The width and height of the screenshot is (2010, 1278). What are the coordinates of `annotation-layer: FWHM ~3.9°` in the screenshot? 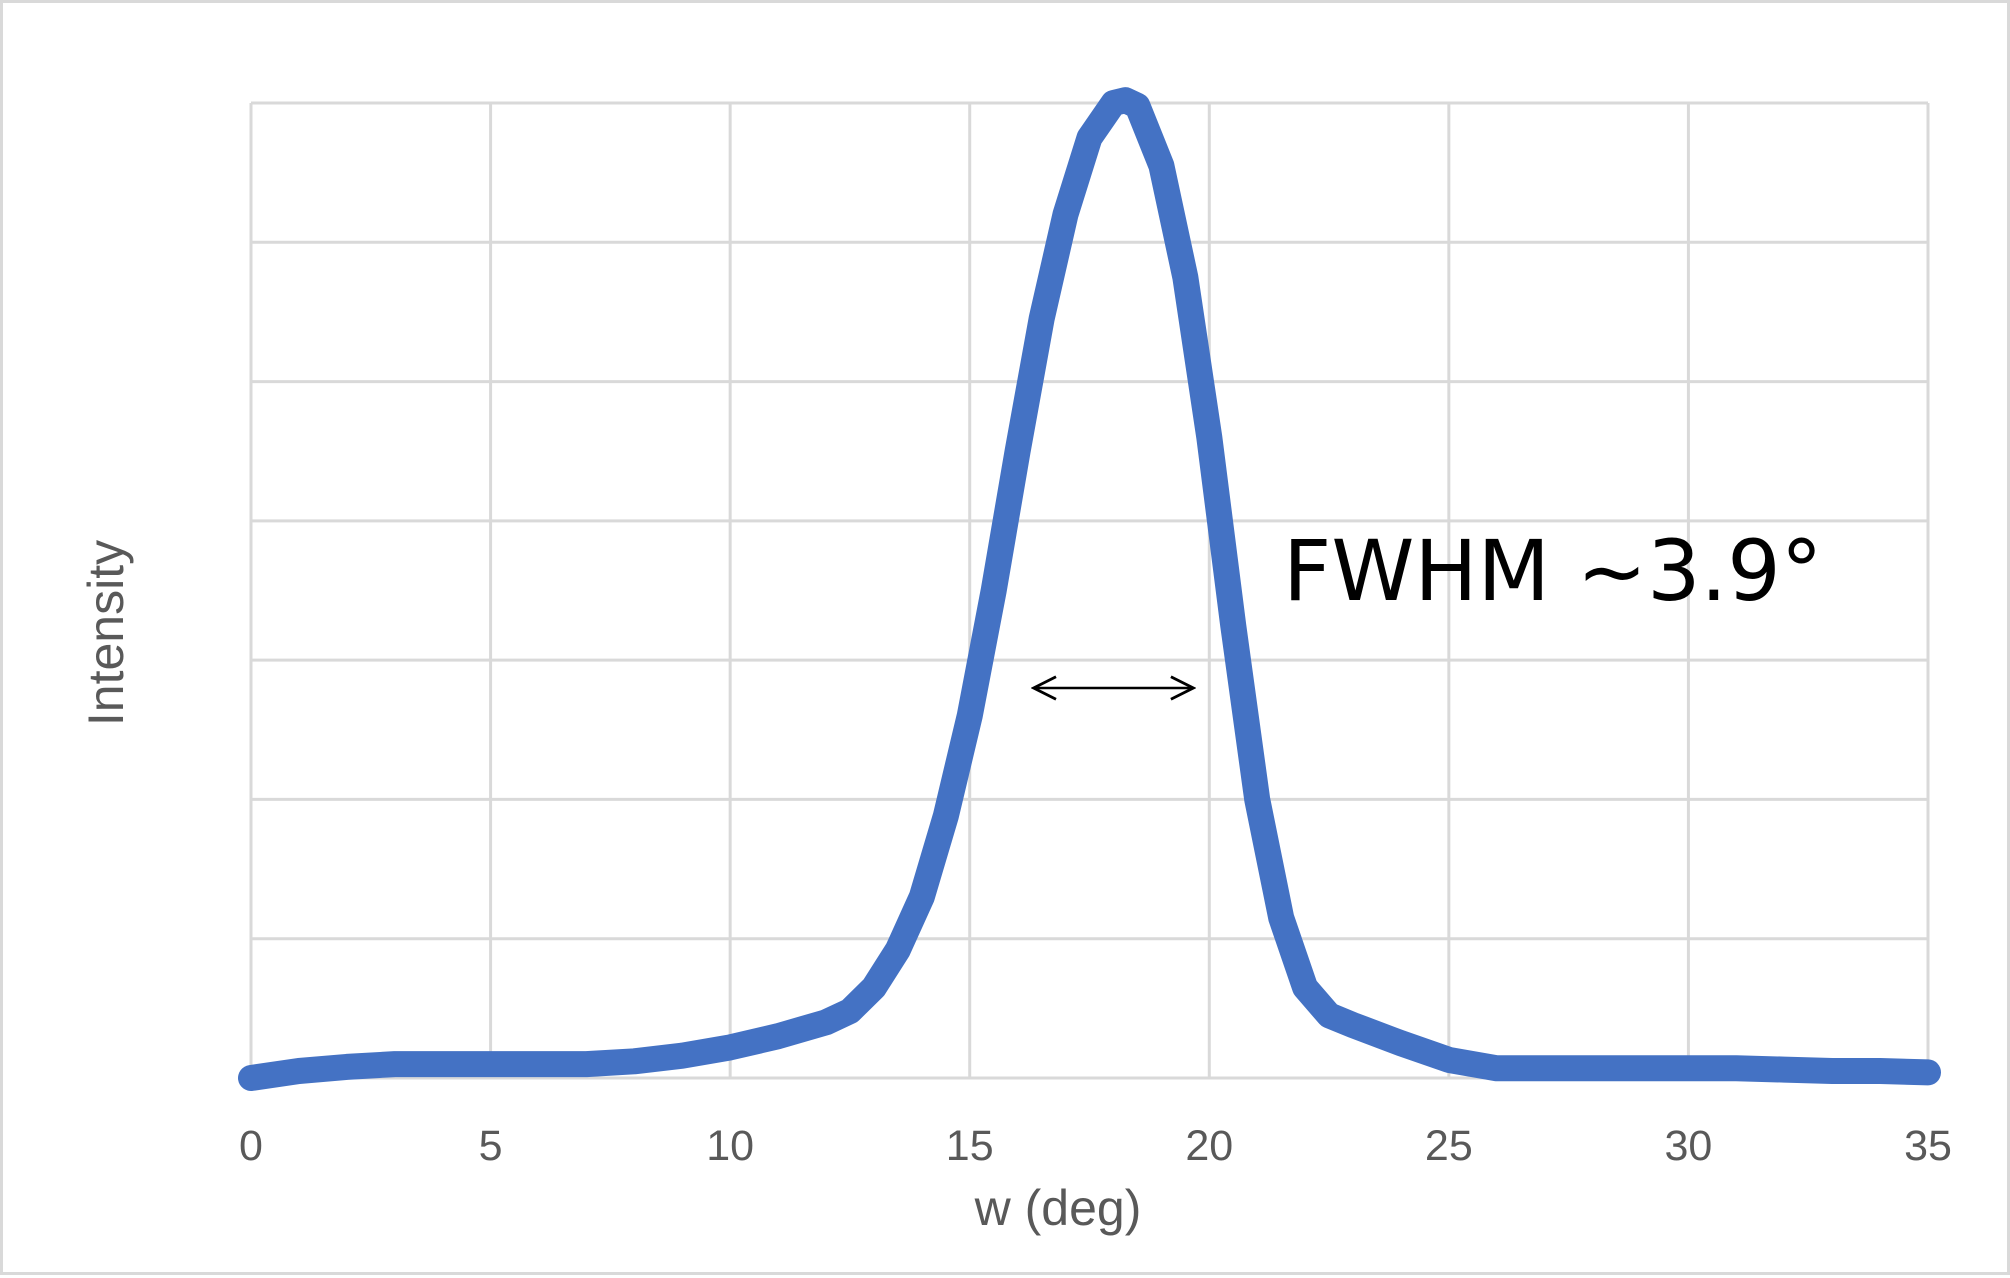 It's located at (1428, 605).